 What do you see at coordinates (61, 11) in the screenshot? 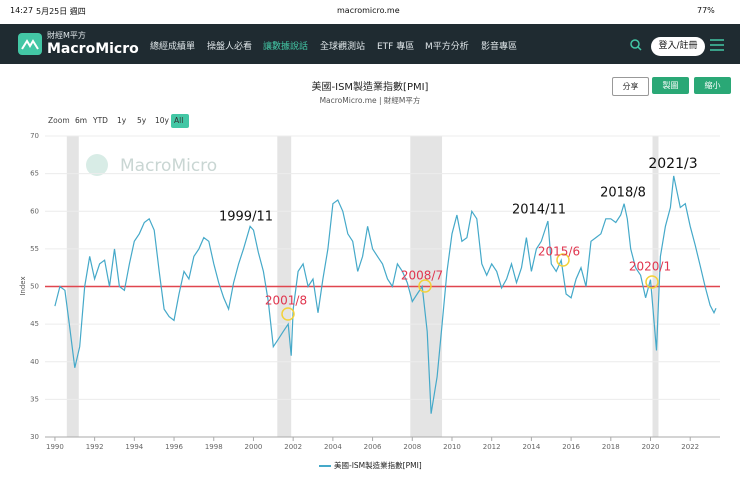
I see `date: 5月25日 週四` at bounding box center [61, 11].